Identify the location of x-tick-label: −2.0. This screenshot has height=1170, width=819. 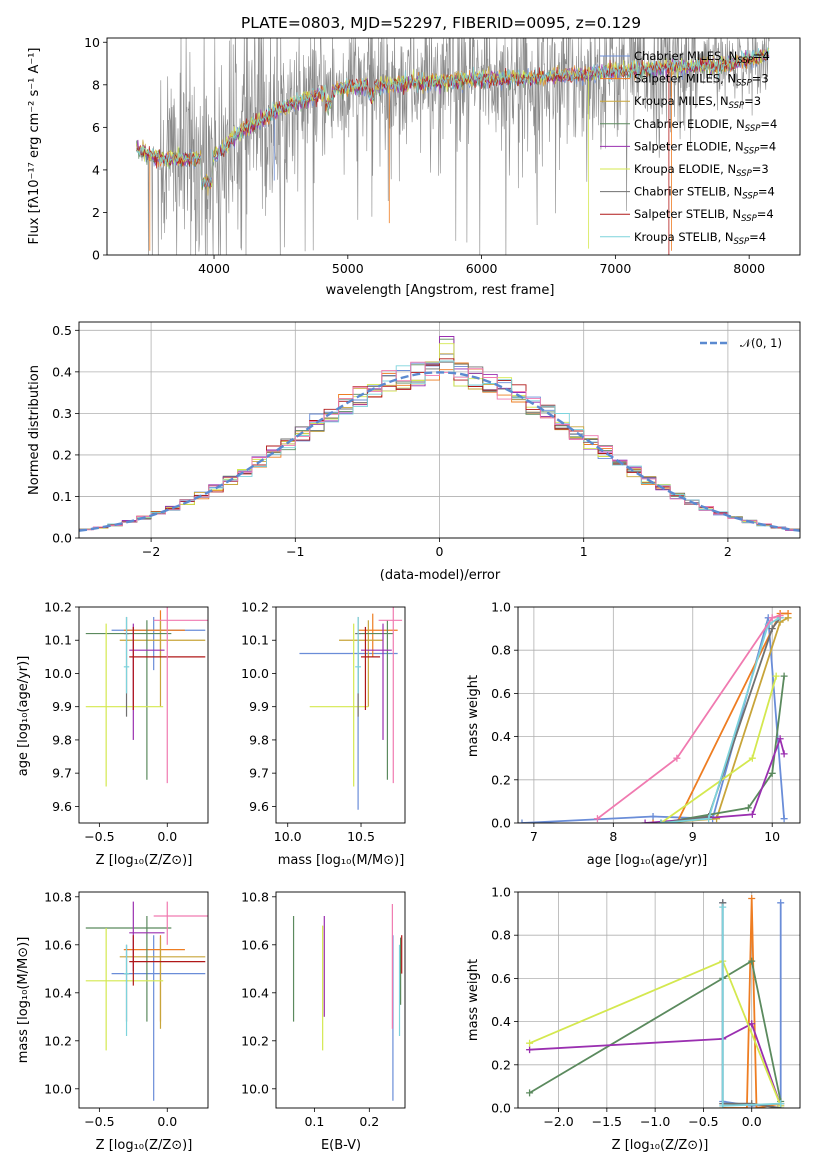
(558, 1121).